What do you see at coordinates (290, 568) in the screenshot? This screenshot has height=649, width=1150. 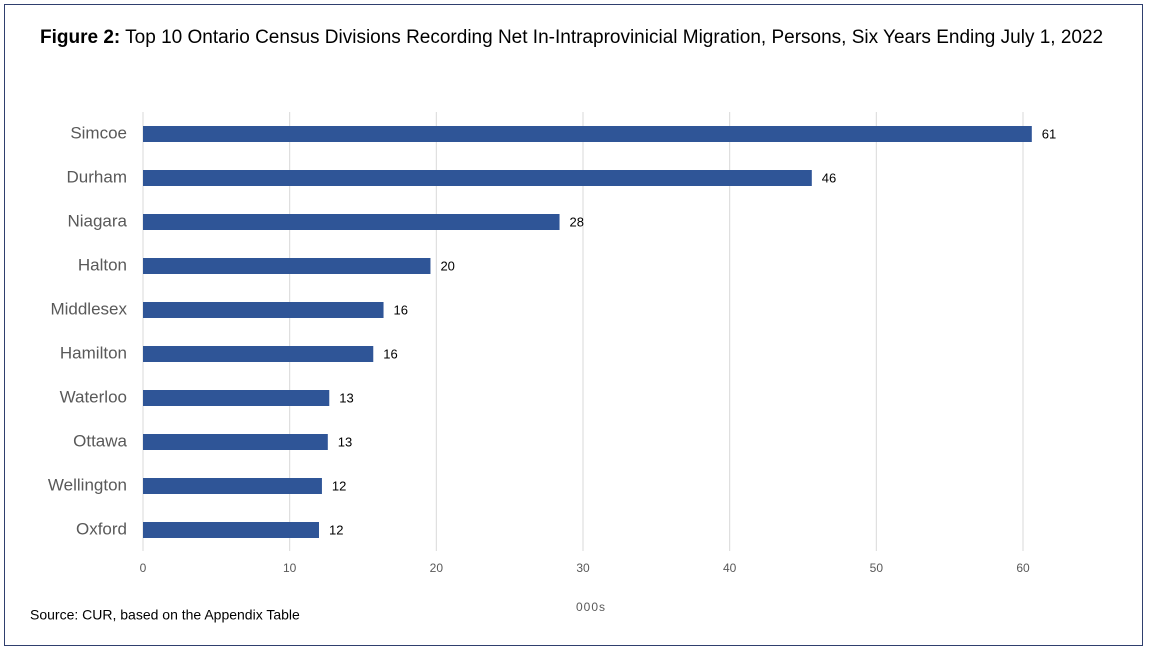 I see `x-tick-label: 10` at bounding box center [290, 568].